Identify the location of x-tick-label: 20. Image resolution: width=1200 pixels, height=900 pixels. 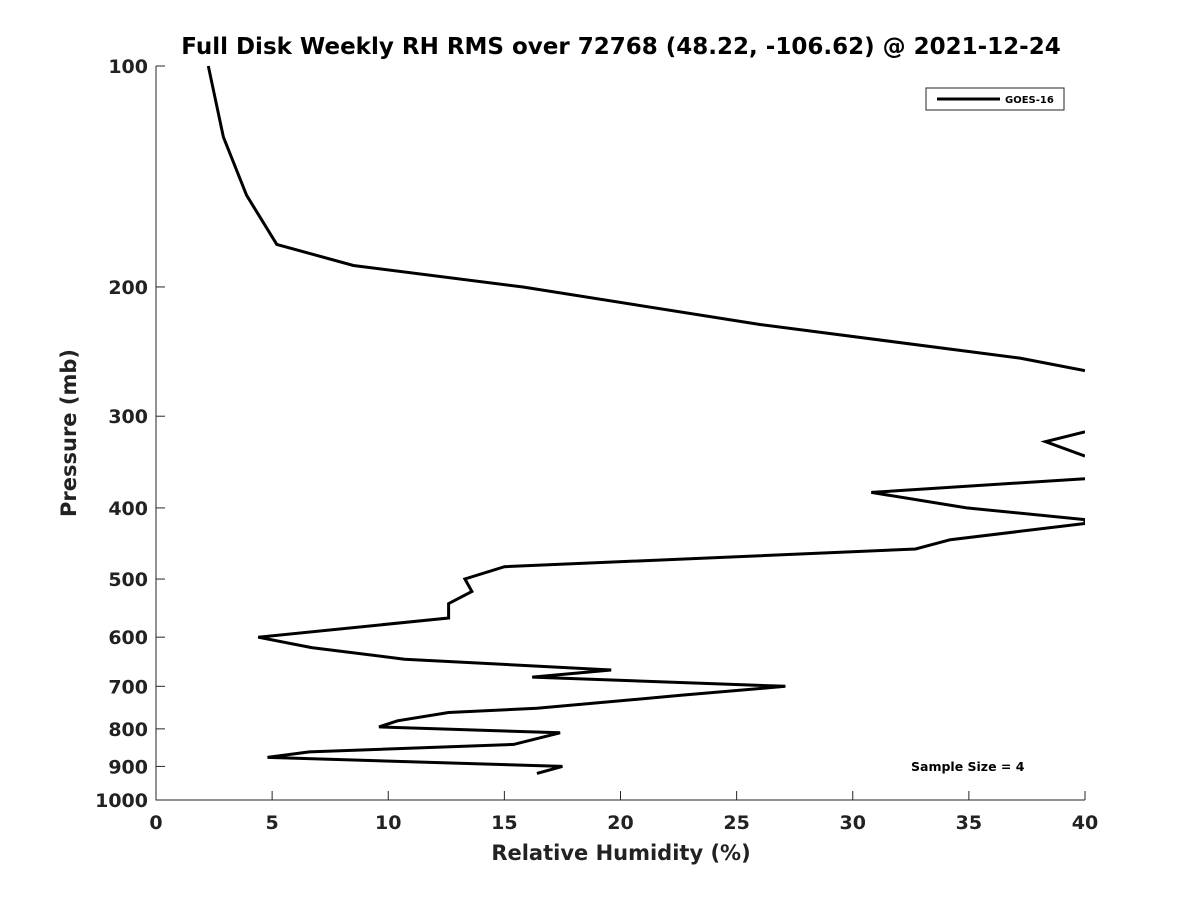
(620, 823).